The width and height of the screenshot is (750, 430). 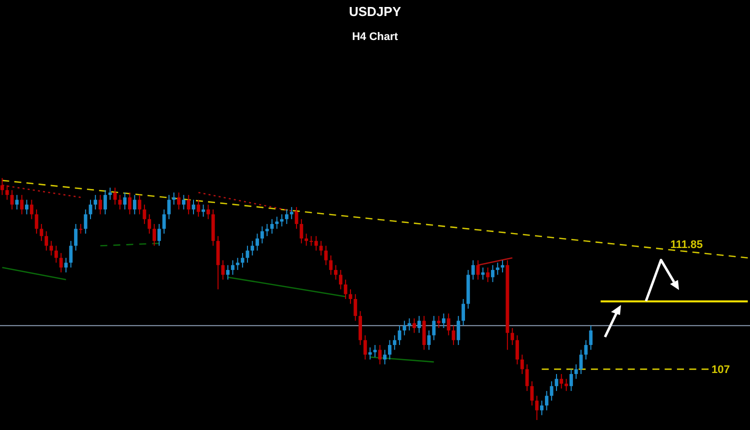 What do you see at coordinates (375, 37) in the screenshot?
I see `chart-subtitle: H4 Chart` at bounding box center [375, 37].